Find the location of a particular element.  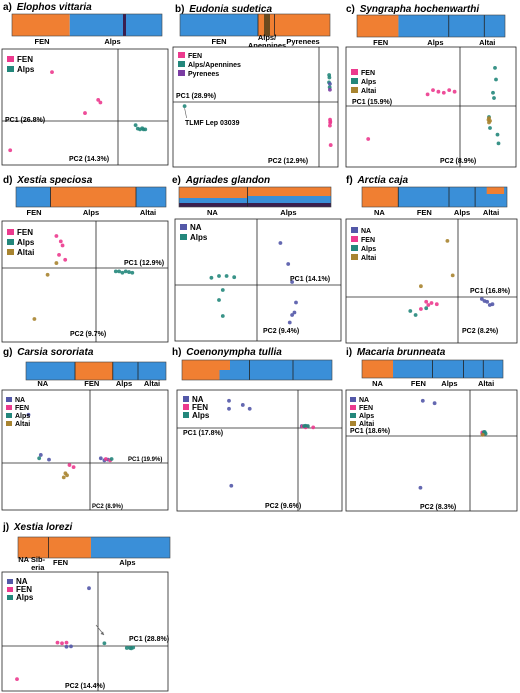

pc1-label: PC1 (18.6%) is located at coordinates (370, 431).